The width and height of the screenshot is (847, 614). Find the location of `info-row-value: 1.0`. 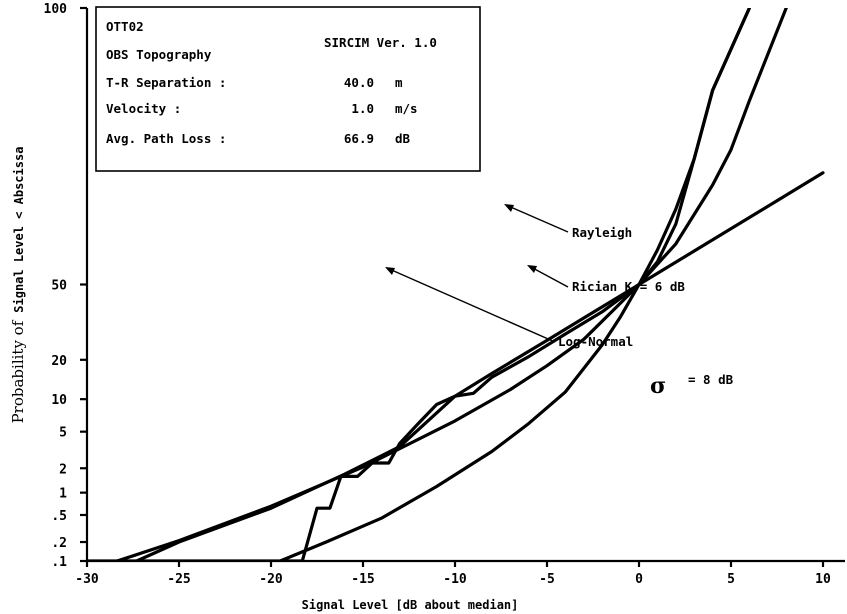

info-row-value: 1.0 is located at coordinates (362, 108).